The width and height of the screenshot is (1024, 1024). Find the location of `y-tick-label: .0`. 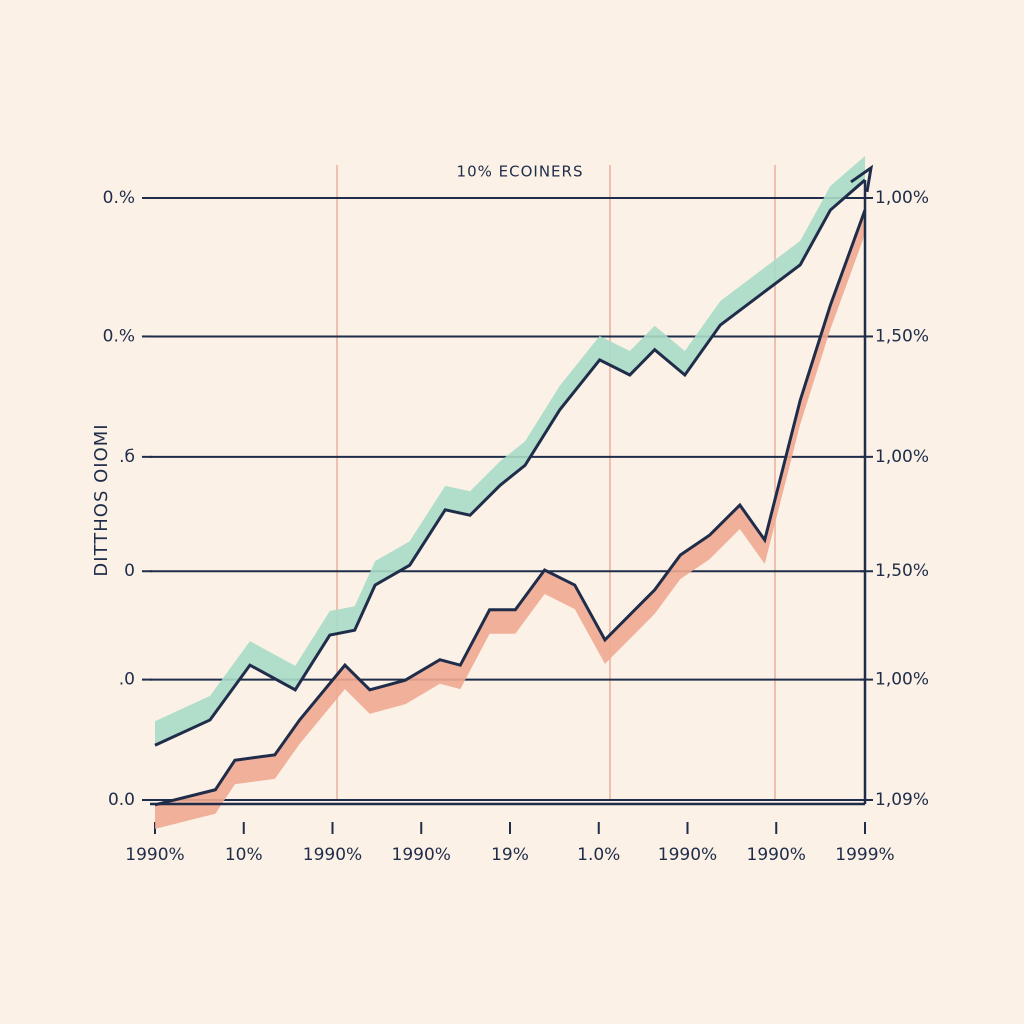

y-tick-label: .0 is located at coordinates (127, 680).